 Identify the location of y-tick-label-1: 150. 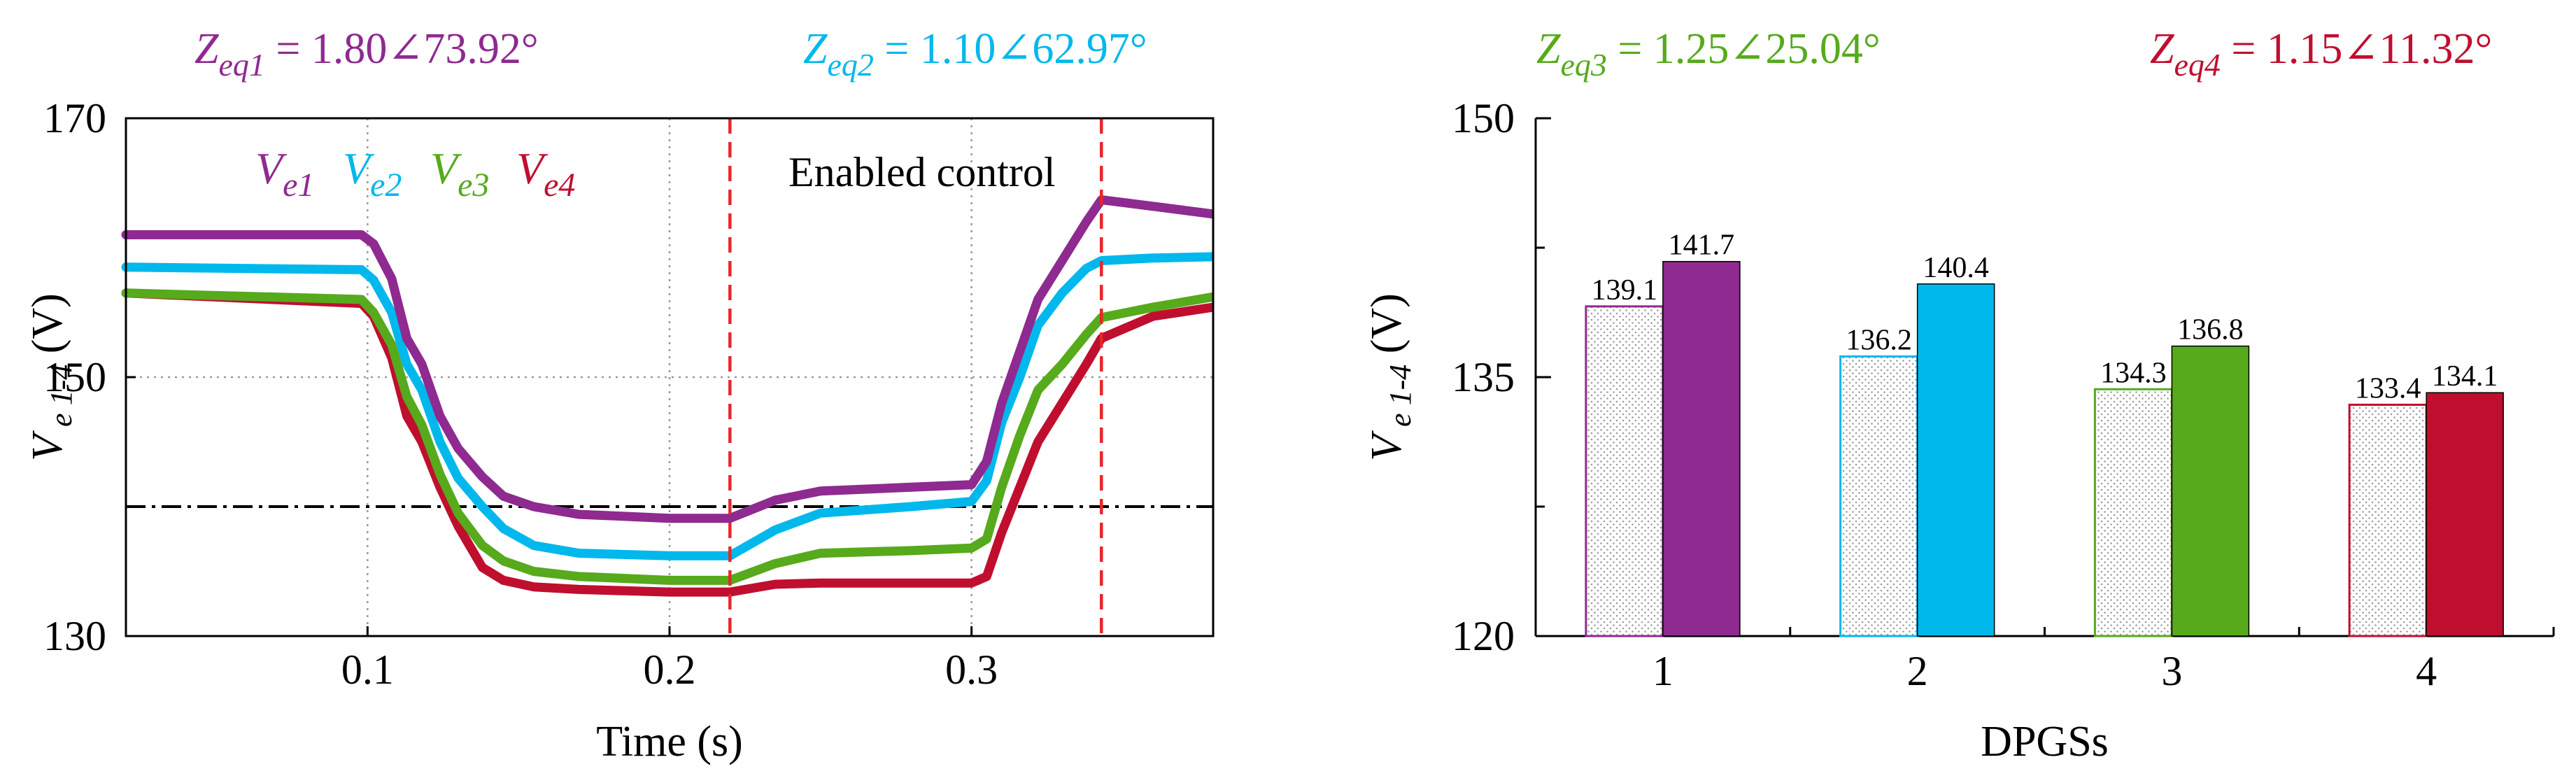
(74, 377).